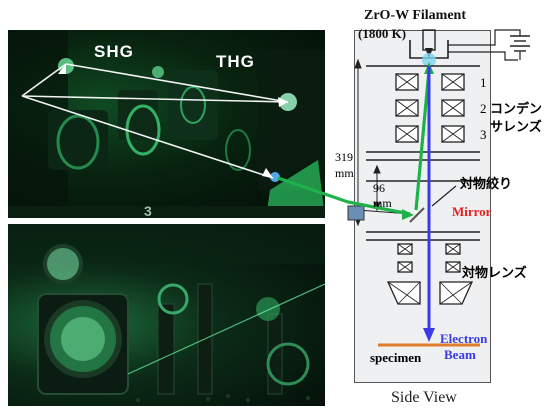 The width and height of the screenshot is (554, 412). What do you see at coordinates (483, 134) in the screenshot?
I see `condenser-number-3: 3` at bounding box center [483, 134].